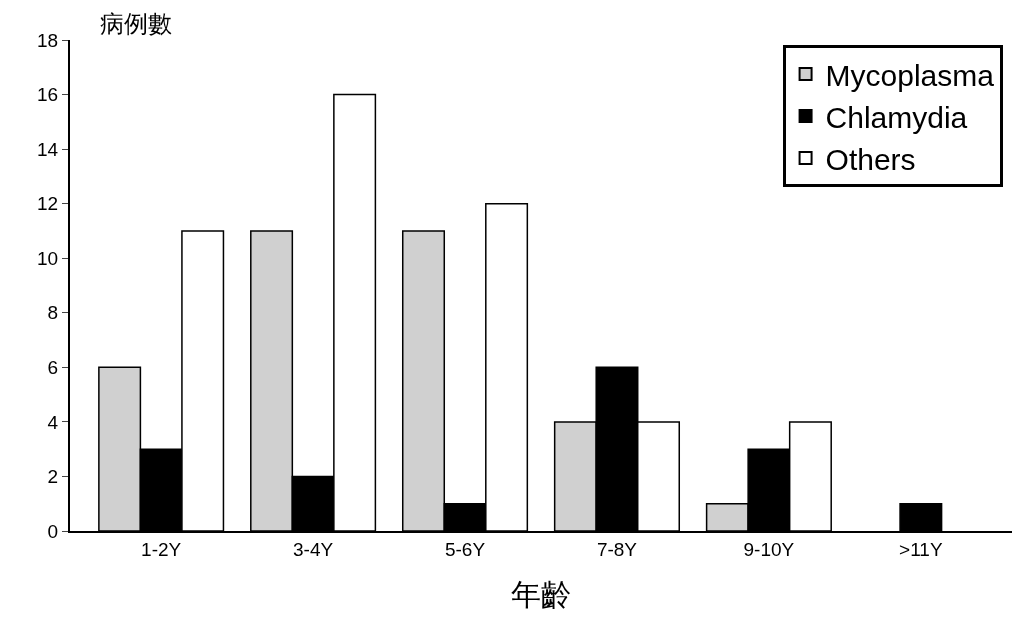  Describe the element at coordinates (48, 95) in the screenshot. I see `y-tick-label: 16` at that location.